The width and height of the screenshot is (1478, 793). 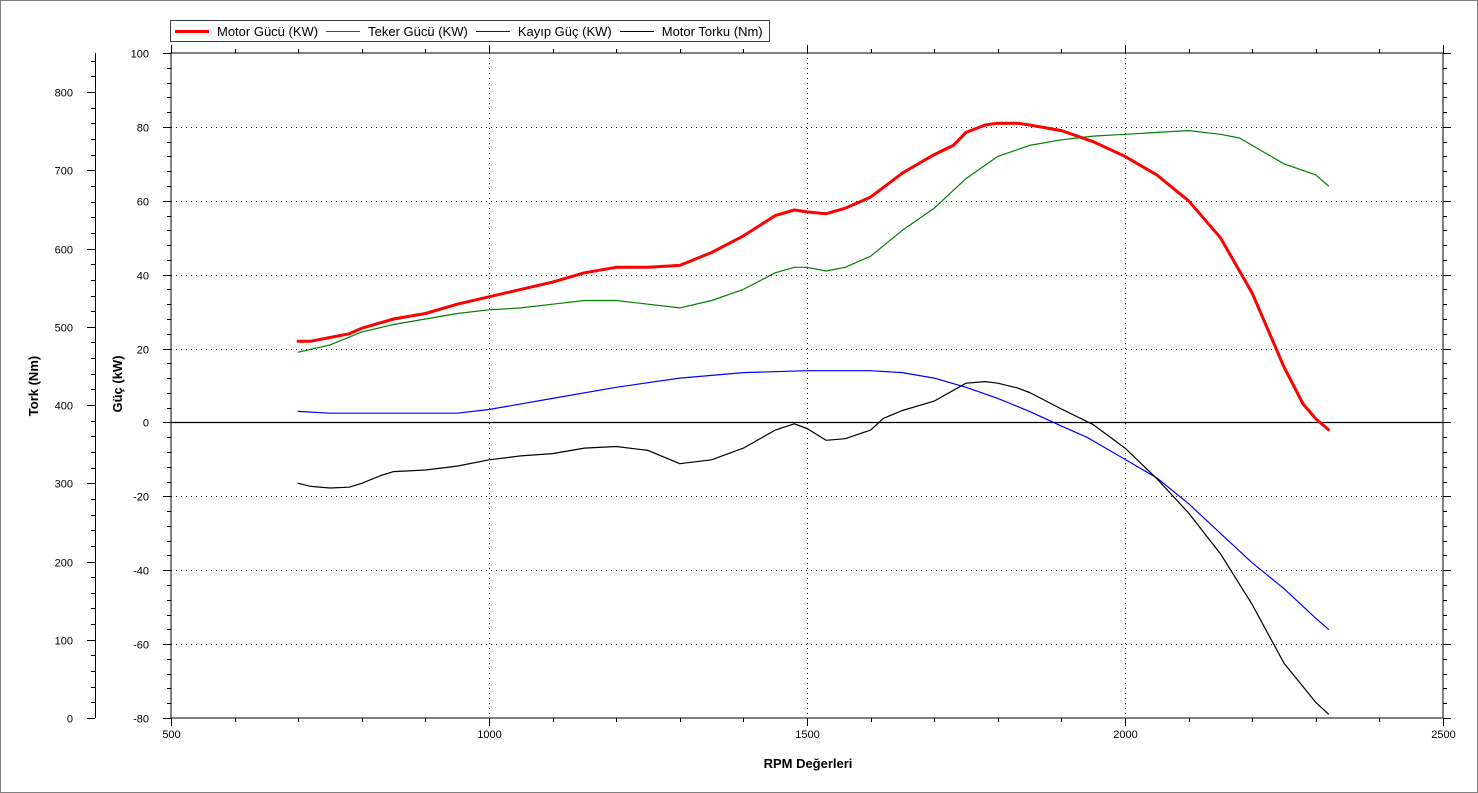 I want to click on x-tick-label: 1000, so click(x=489, y=735).